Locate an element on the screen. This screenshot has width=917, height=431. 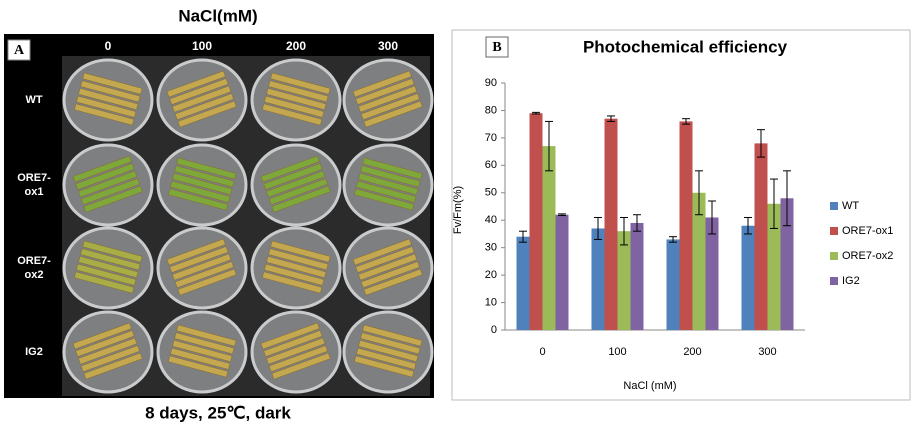
x-axis-label: NaCl (mM) is located at coordinates (649, 386).